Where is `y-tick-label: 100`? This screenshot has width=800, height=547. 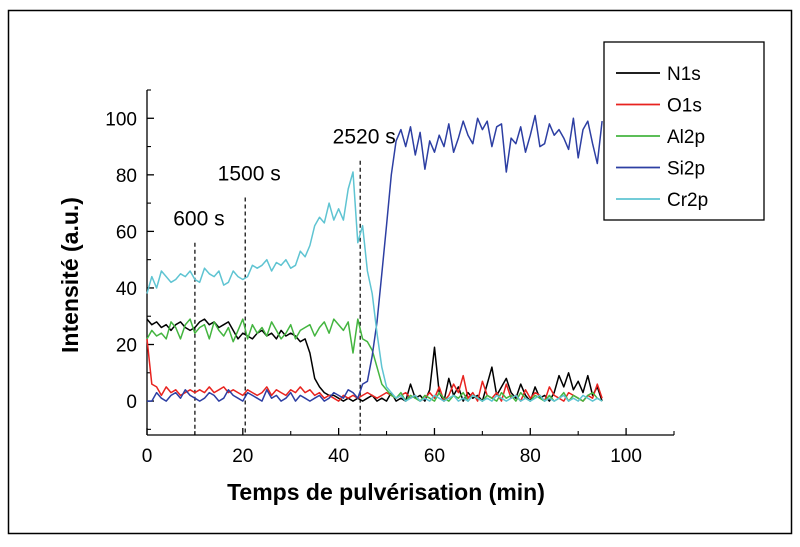 y-tick-label: 100 is located at coordinates (121, 119).